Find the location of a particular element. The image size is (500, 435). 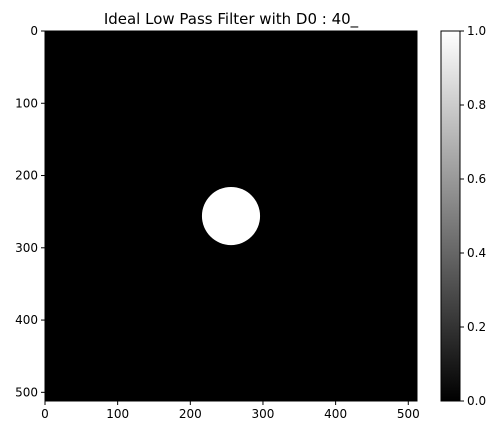

y-tick-label: 0 is located at coordinates (34, 31).